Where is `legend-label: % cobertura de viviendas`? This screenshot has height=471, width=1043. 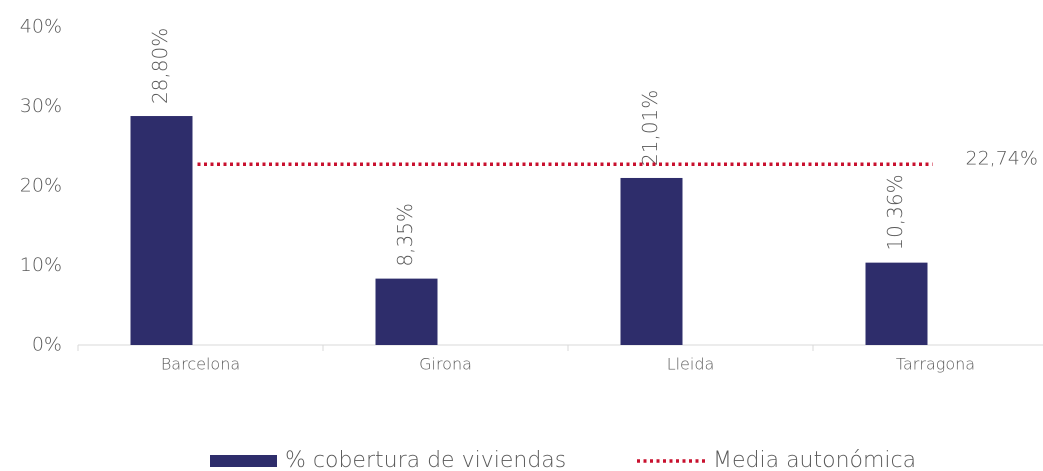
legend-label: % cobertura de viviendas is located at coordinates (425, 459).